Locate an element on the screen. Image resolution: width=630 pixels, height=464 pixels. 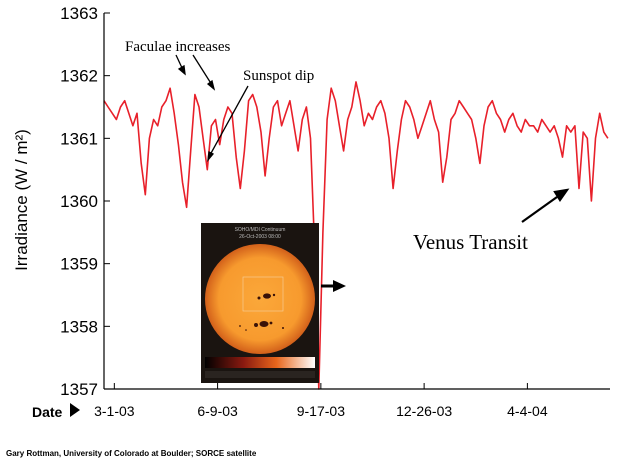
x-tick-label: 9-17-03 is located at coordinates (321, 411).